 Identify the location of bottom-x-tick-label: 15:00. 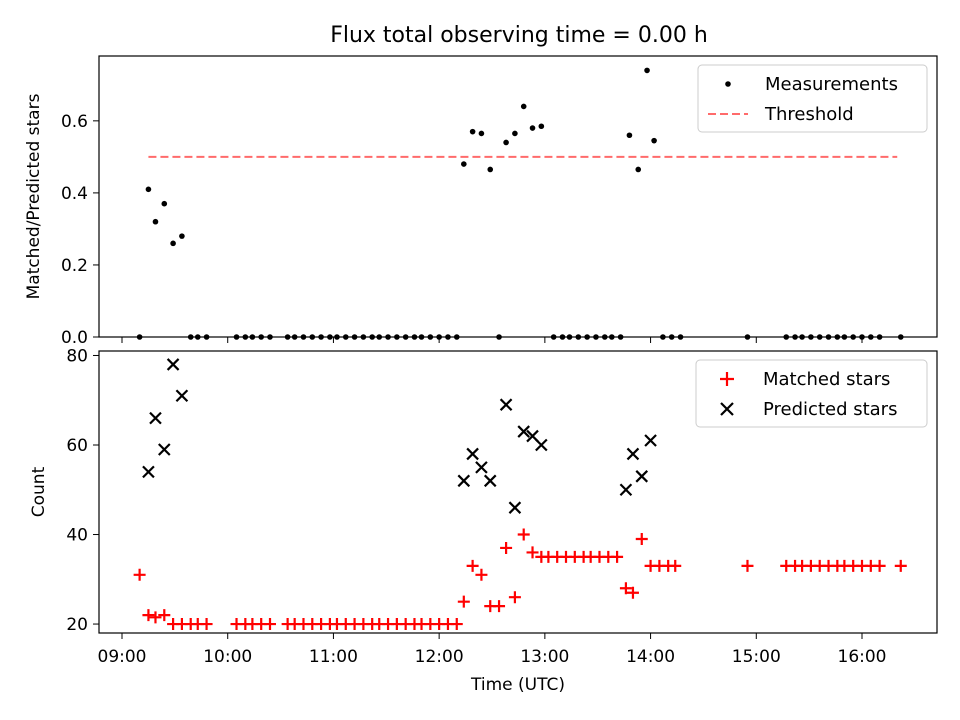
(756, 657).